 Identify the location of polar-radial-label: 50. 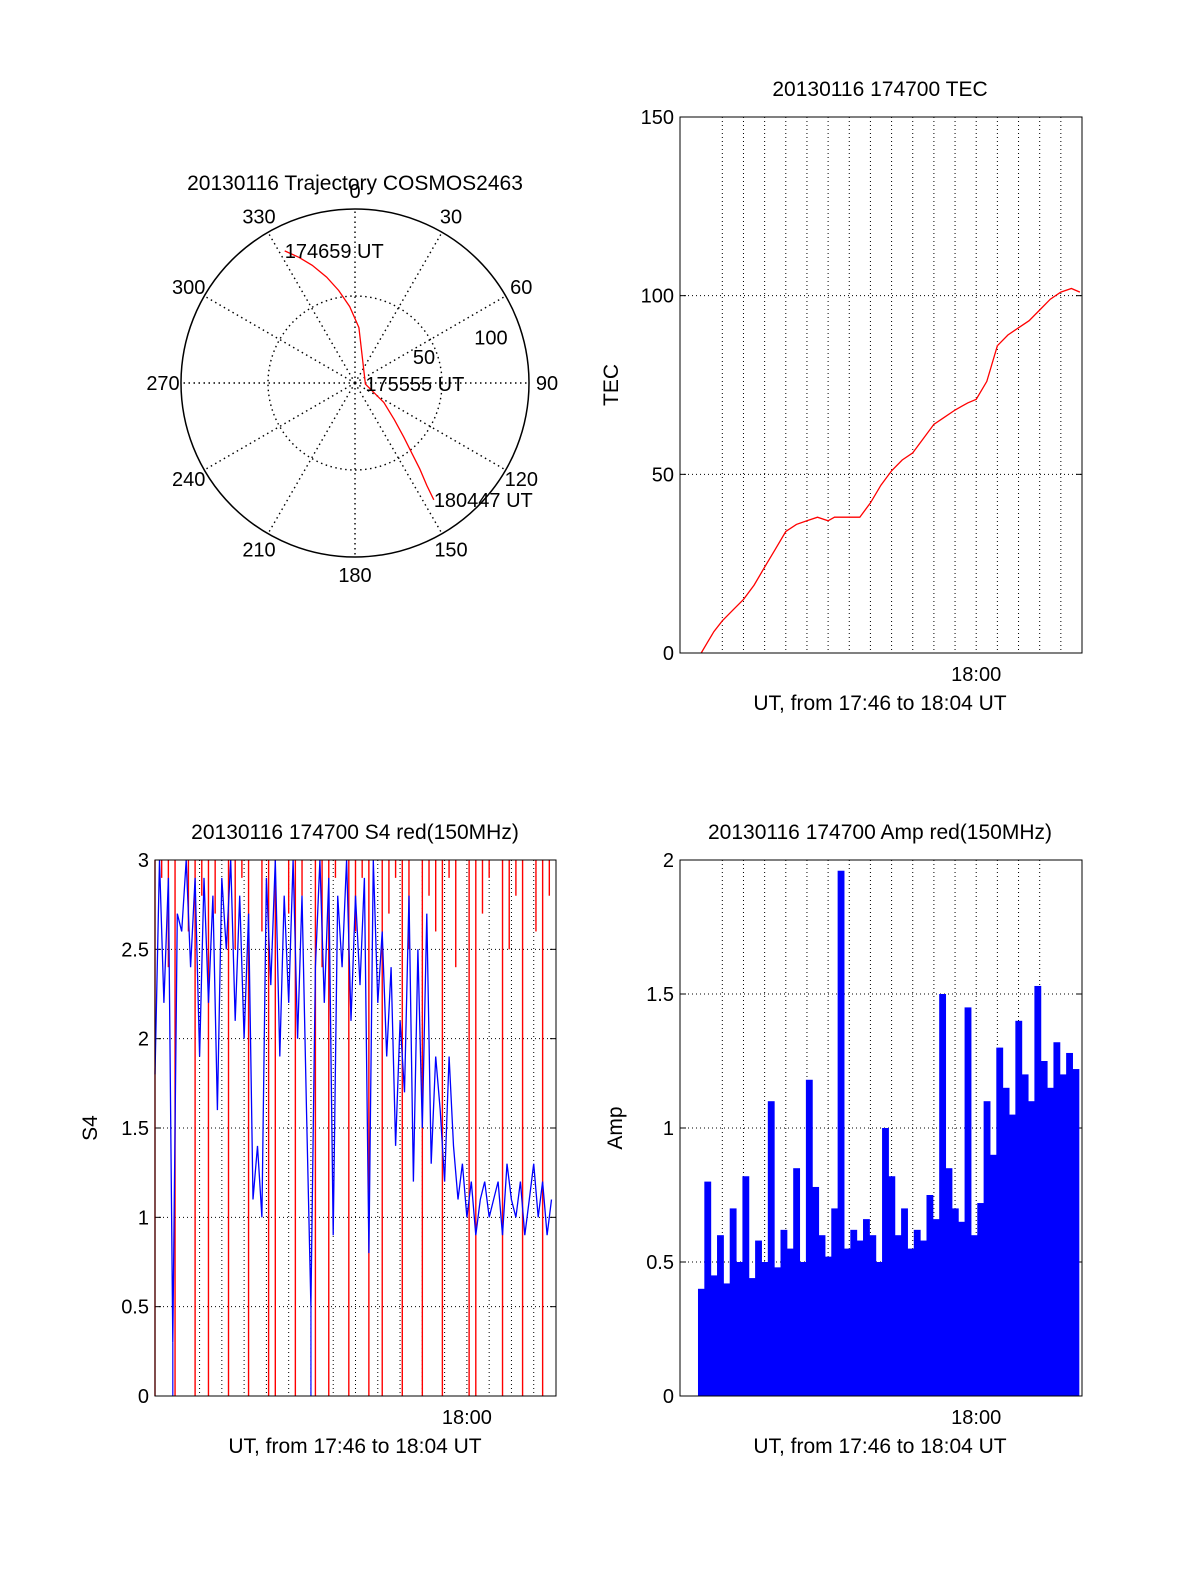
(424, 358).